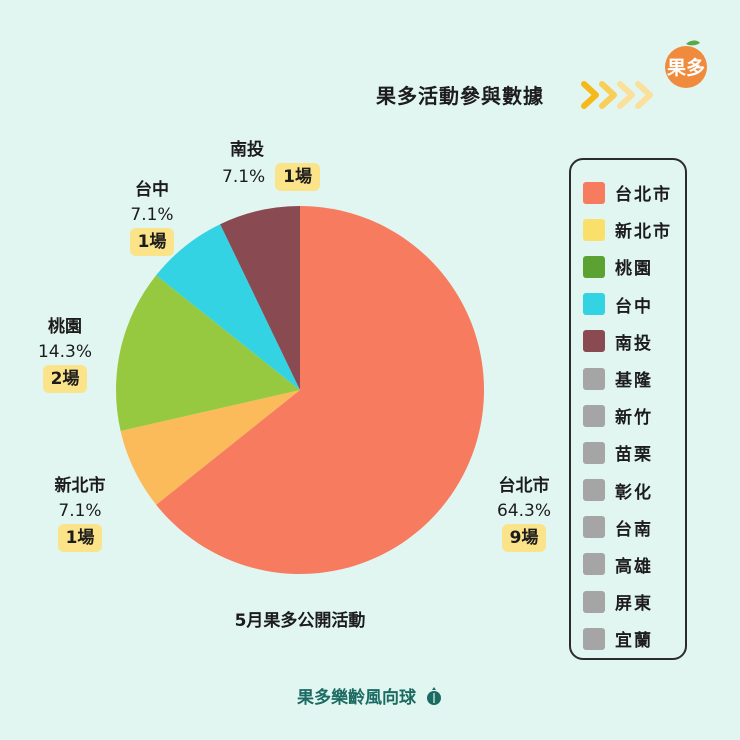  I want to click on legend-label: 台中, so click(634, 306).